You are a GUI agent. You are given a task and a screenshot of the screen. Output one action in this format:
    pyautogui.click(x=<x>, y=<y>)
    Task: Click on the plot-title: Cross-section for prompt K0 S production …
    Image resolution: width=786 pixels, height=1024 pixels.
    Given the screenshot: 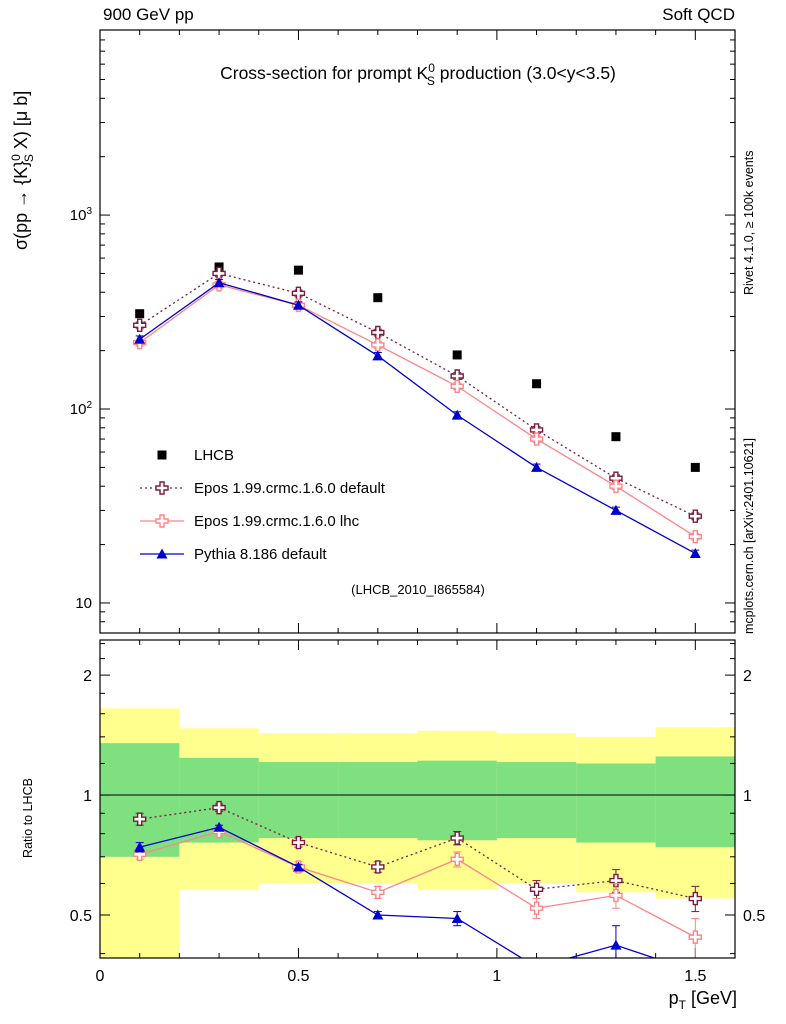 What is the action you would take?
    pyautogui.click(x=418, y=74)
    